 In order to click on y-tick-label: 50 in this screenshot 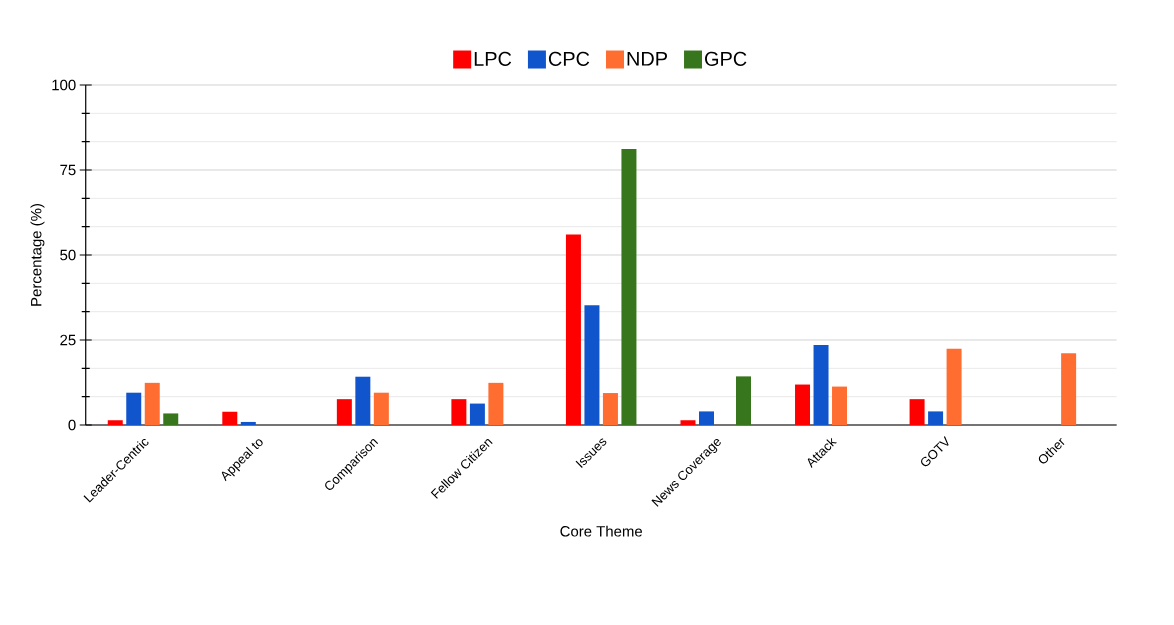, I will do `click(68, 255)`.